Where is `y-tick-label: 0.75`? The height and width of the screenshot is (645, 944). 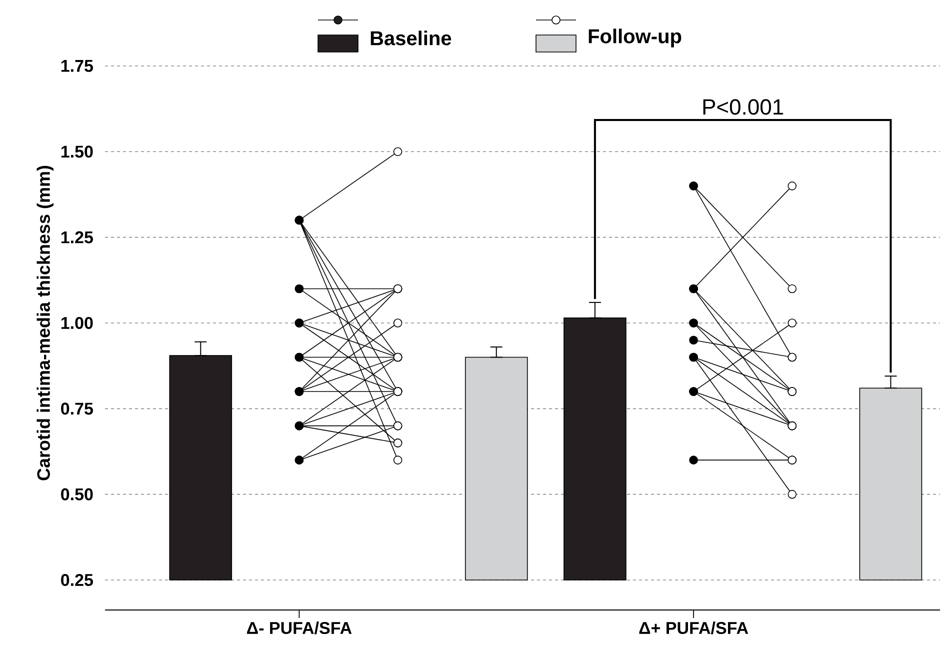 y-tick-label: 0.75 is located at coordinates (77, 408).